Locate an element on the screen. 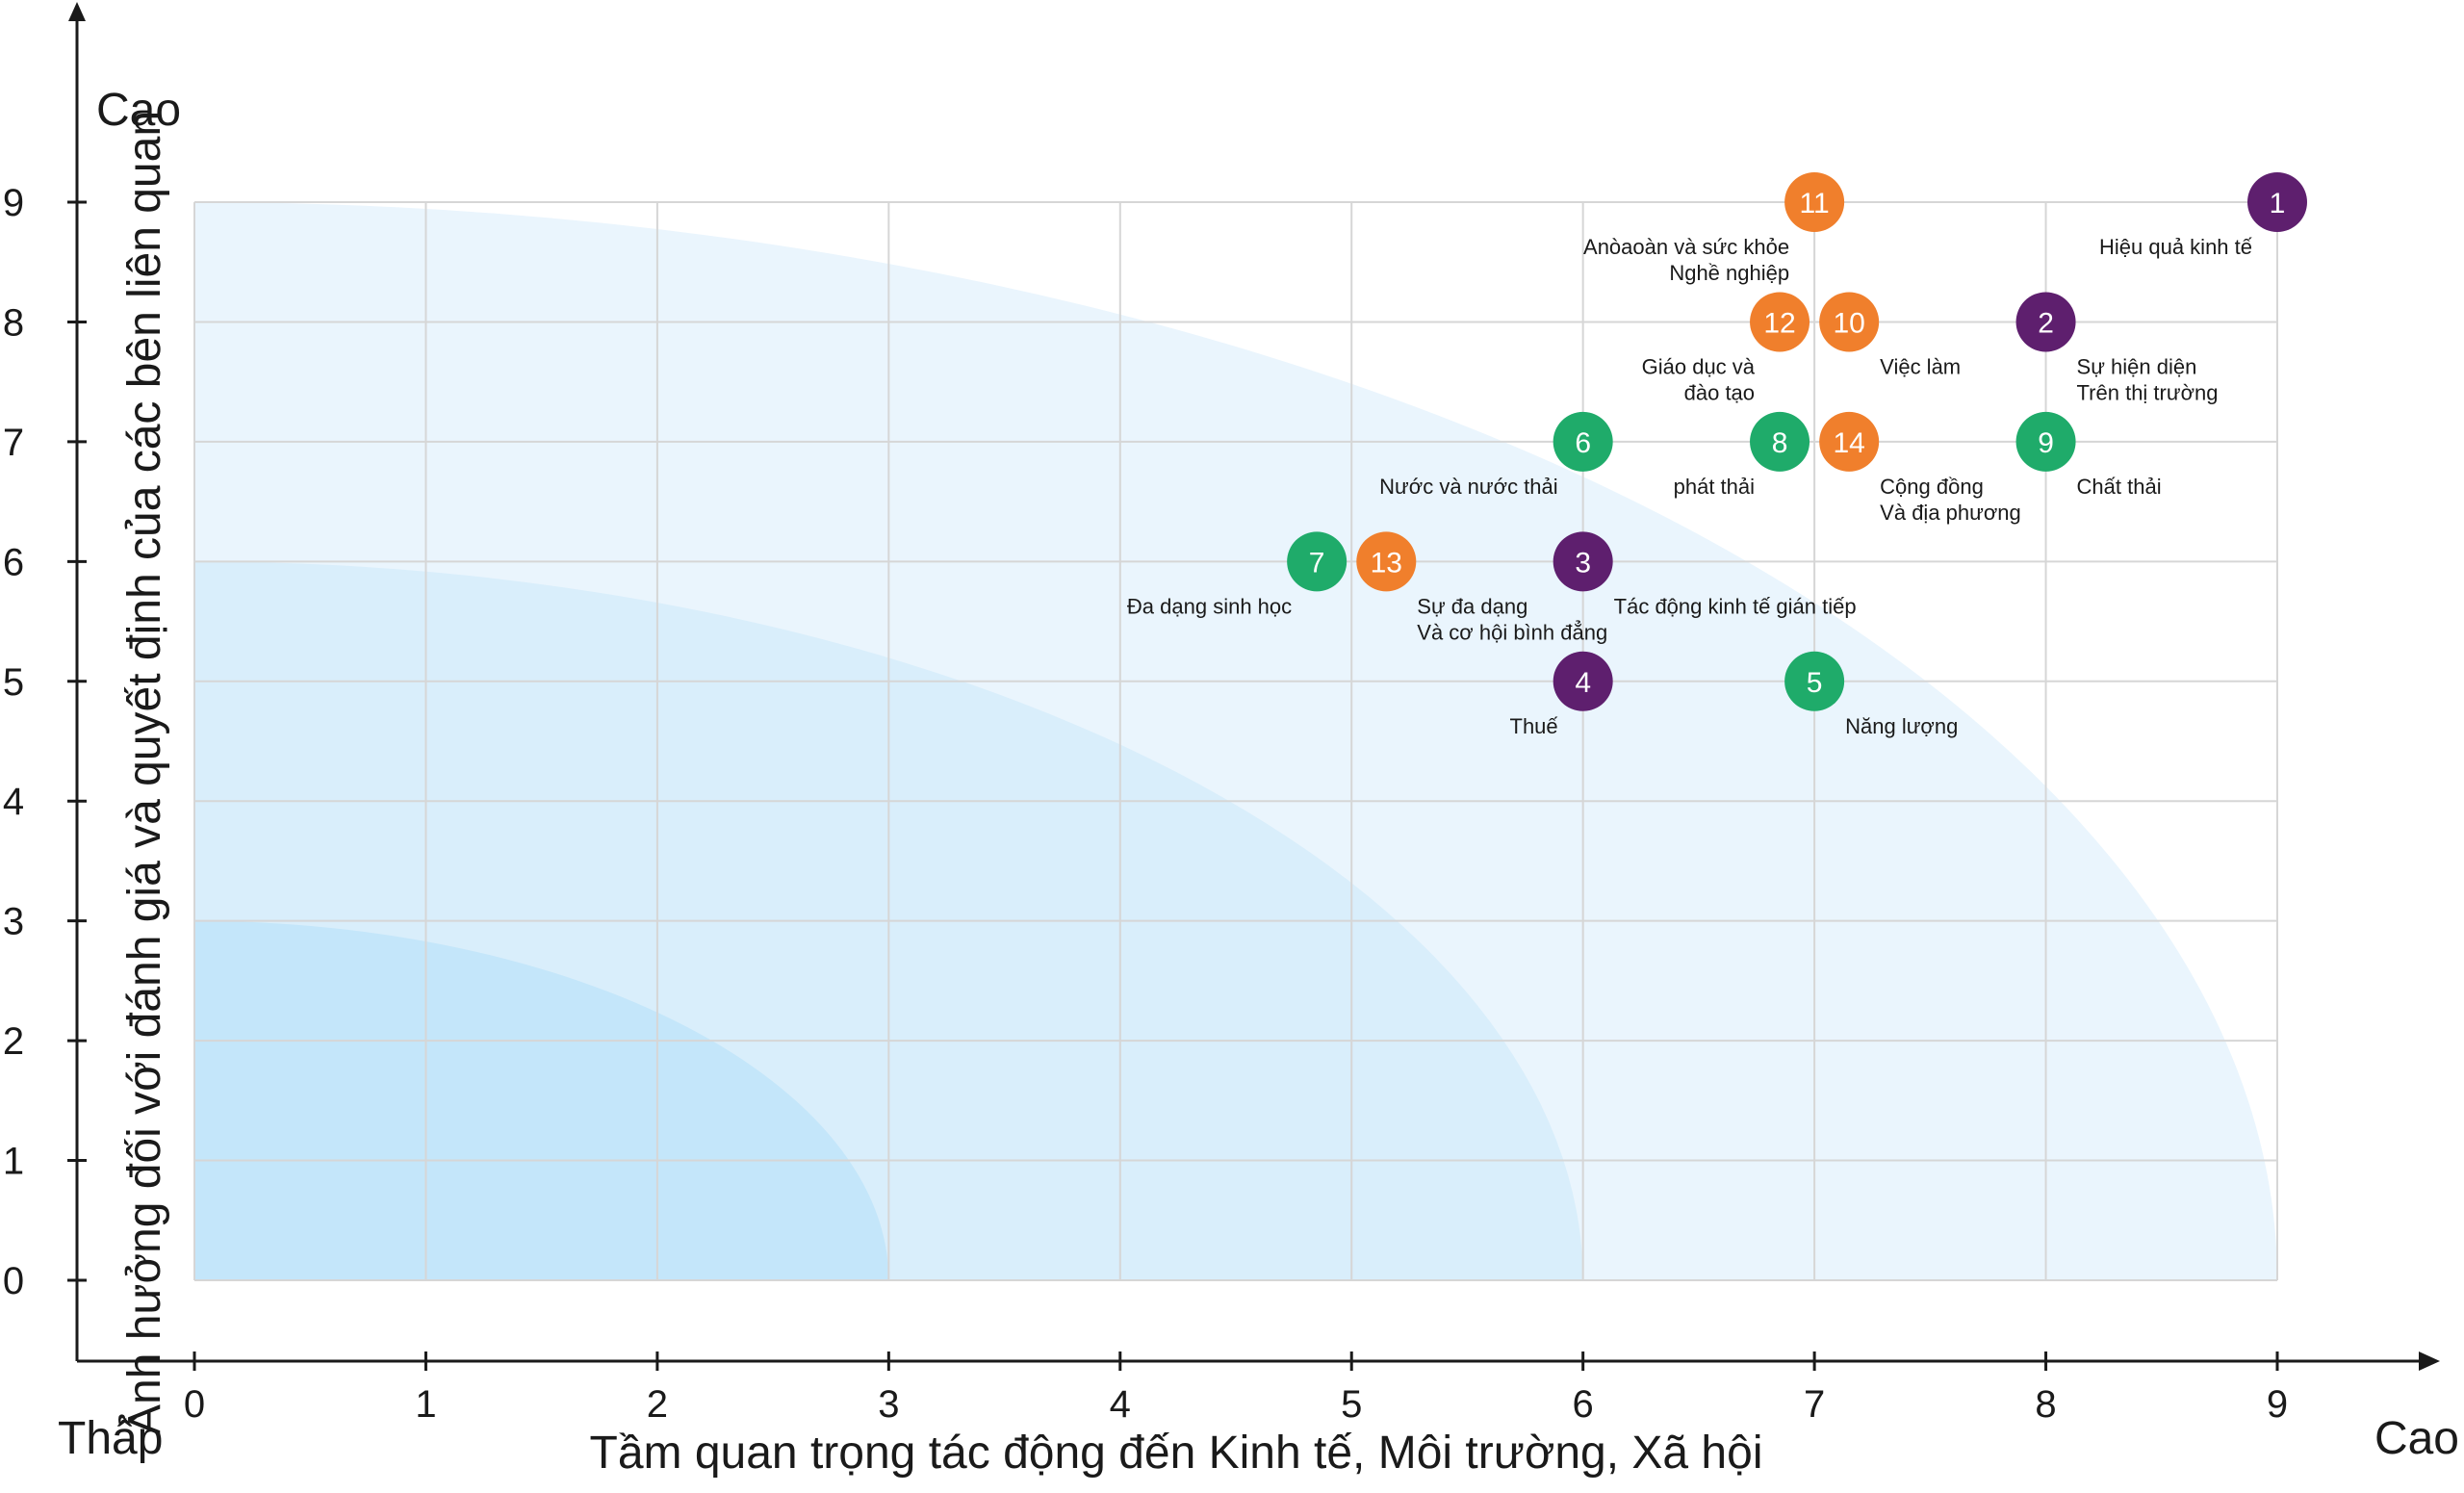 The image size is (2464, 1493). point-4-marker is located at coordinates (1583, 681).